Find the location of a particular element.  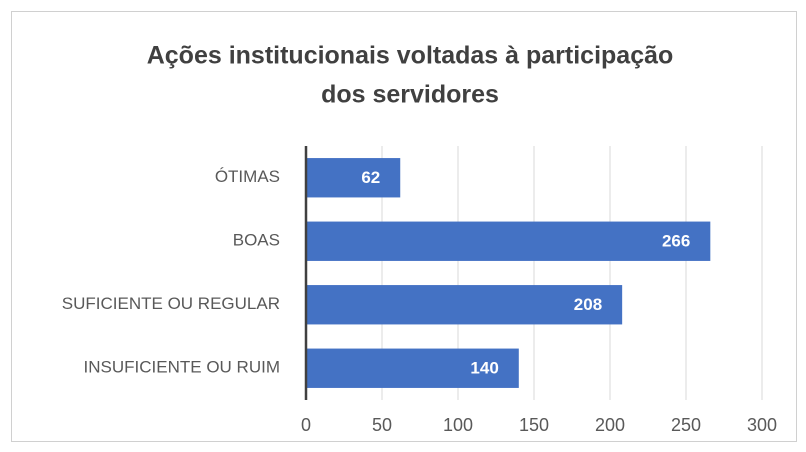

chart-title: dos servidores is located at coordinates (410, 95).